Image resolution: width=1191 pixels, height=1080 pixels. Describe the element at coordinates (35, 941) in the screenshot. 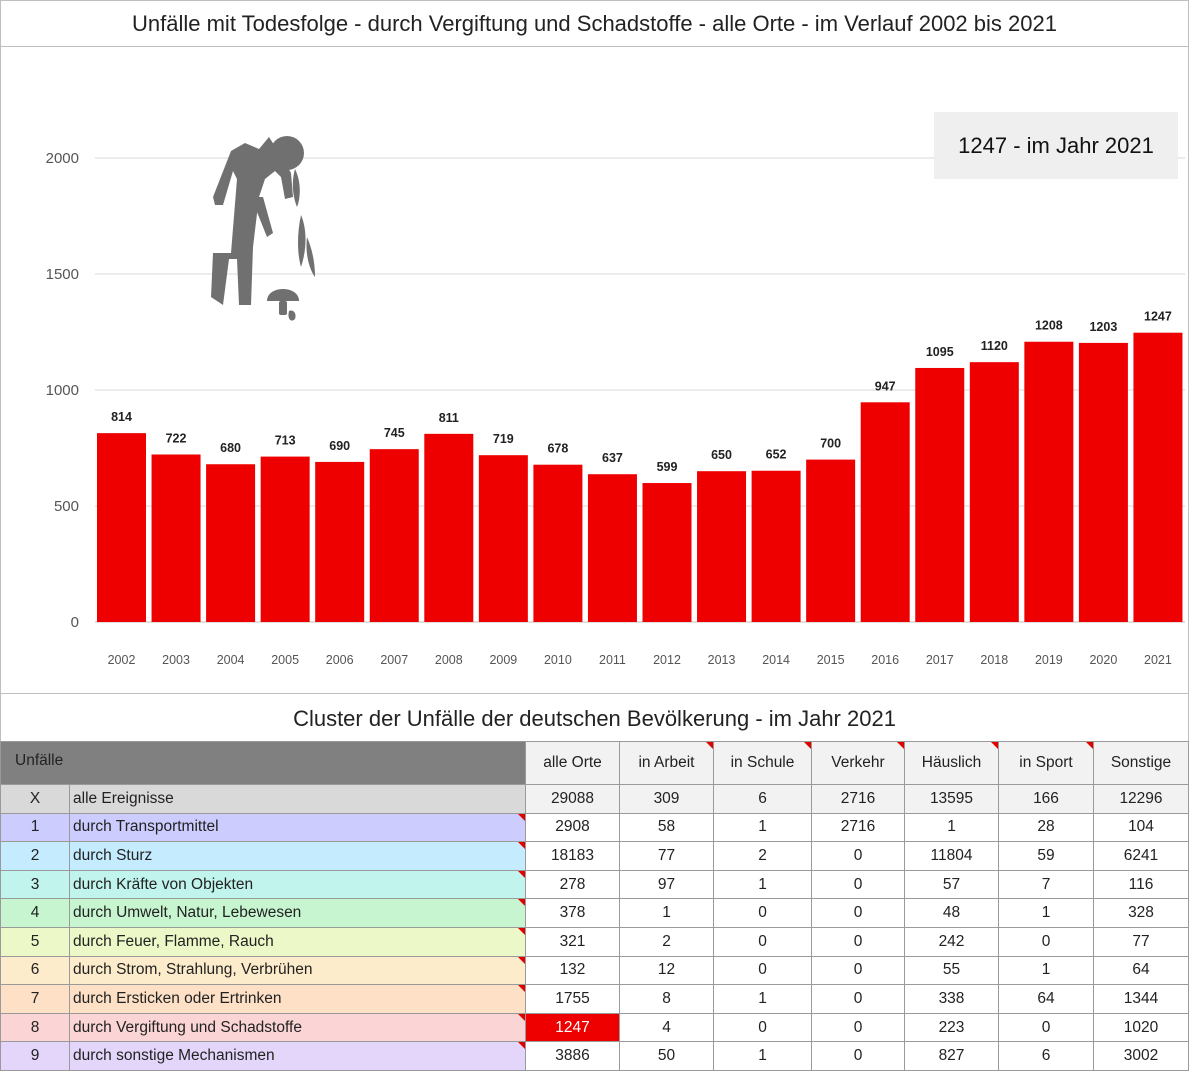

I see `row-index: 5` at that location.